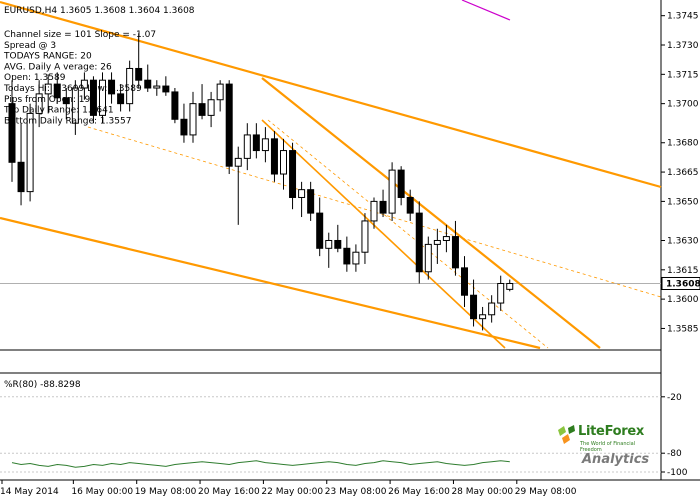 Image resolution: width=700 pixels, height=501 pixels. What do you see at coordinates (292, 492) in the screenshot?
I see `time-tick-label: 22 May 00:00` at bounding box center [292, 492].